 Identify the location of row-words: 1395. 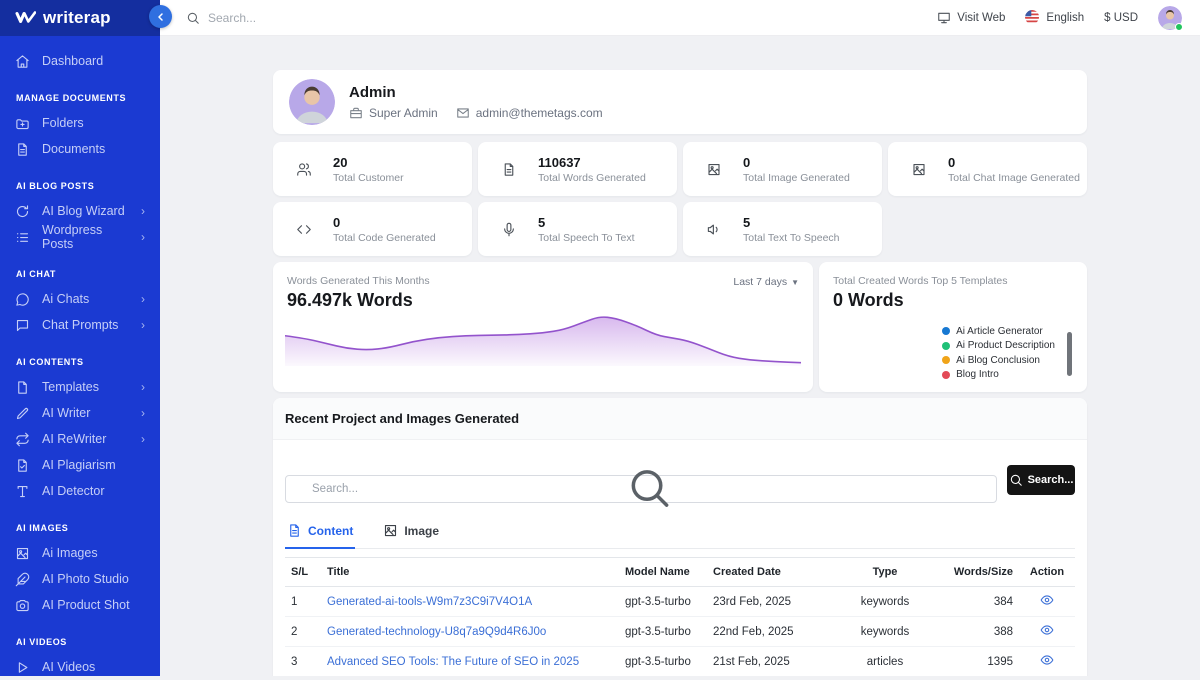
(982, 661).